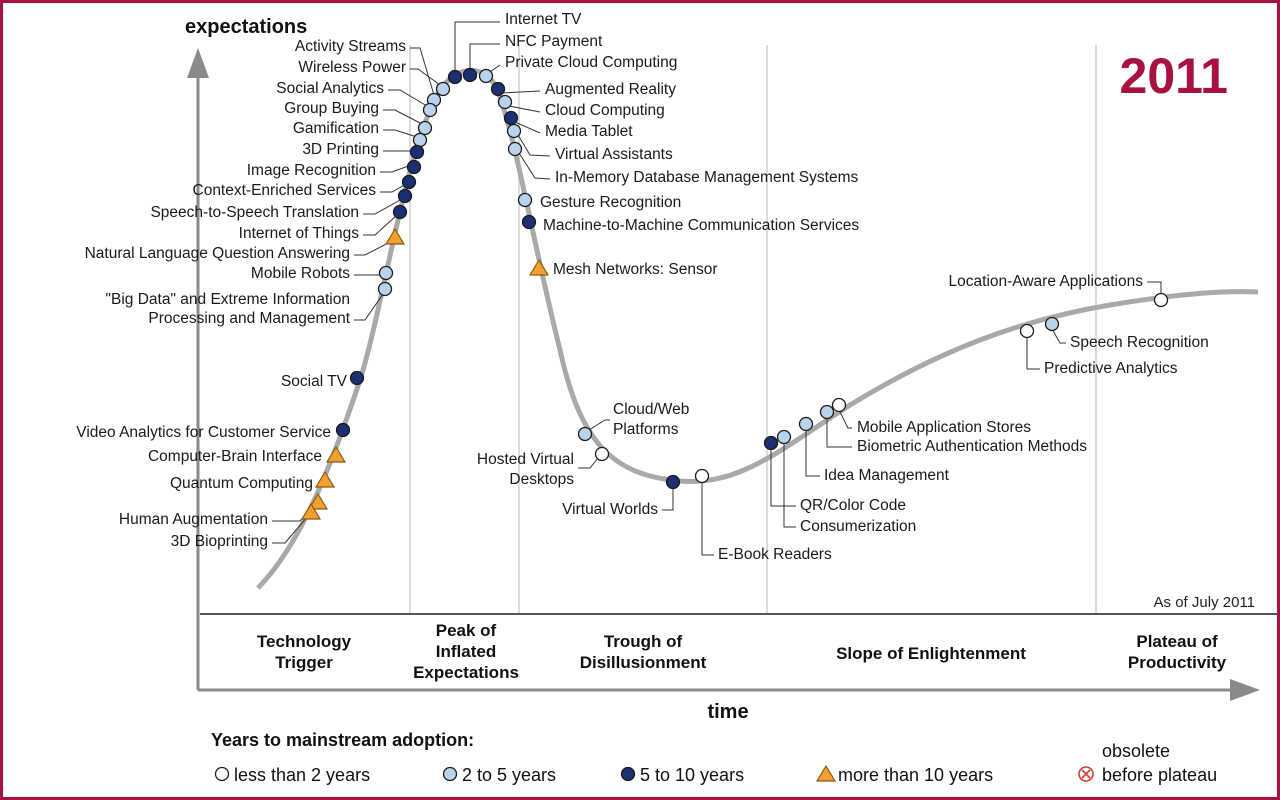  What do you see at coordinates (887, 475) in the screenshot?
I see `tech-label: Idea Management` at bounding box center [887, 475].